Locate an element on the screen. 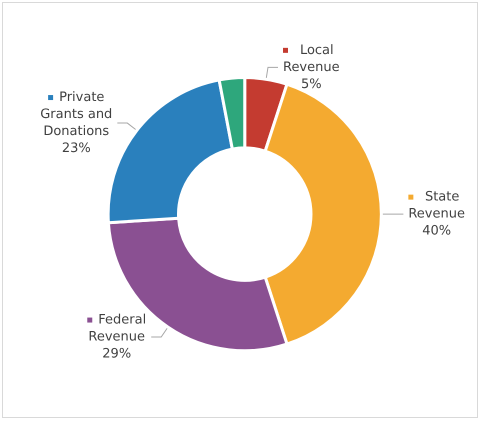 The image size is (482, 422). data-label: 5% is located at coordinates (311, 84).